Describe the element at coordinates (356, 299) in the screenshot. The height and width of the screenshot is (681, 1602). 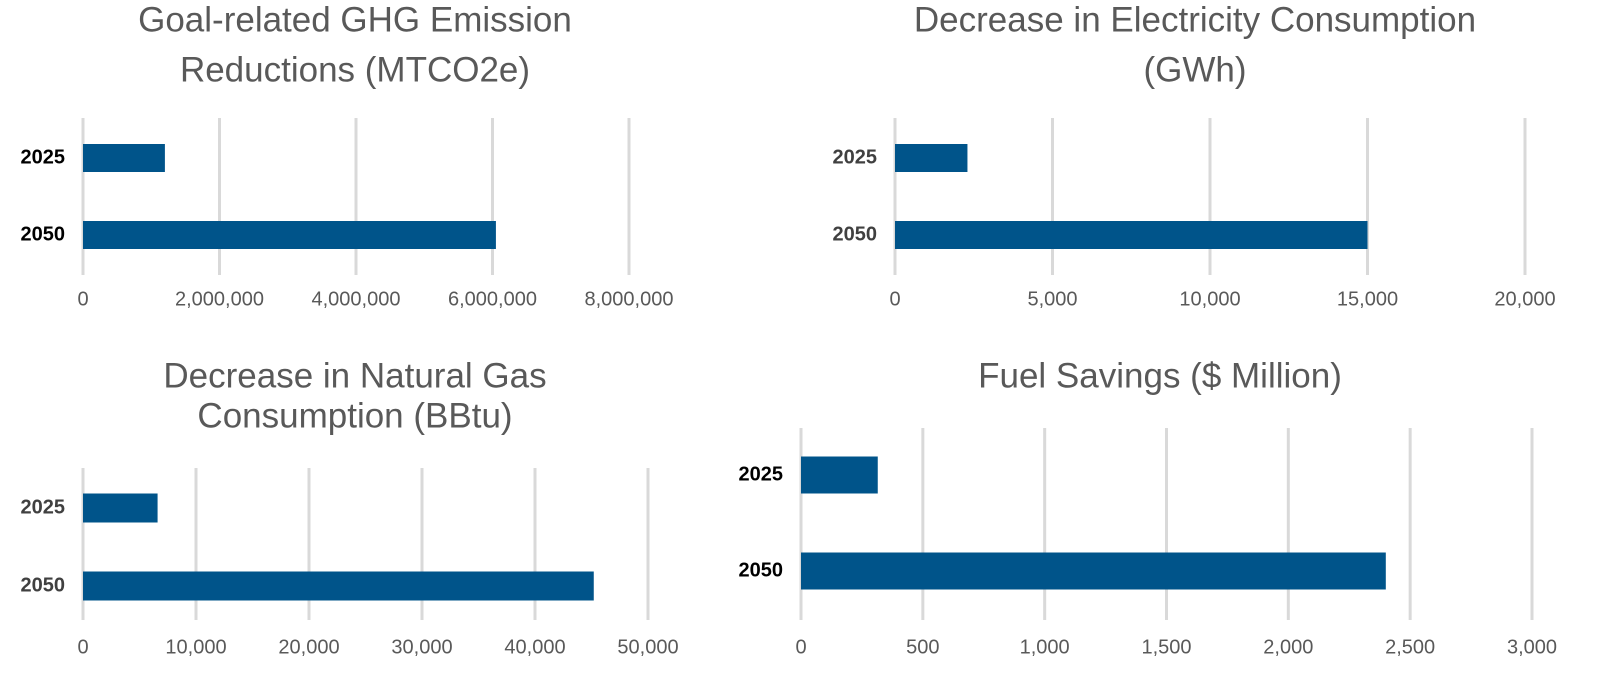
I see `x-tick-label: 4,000,000` at that location.